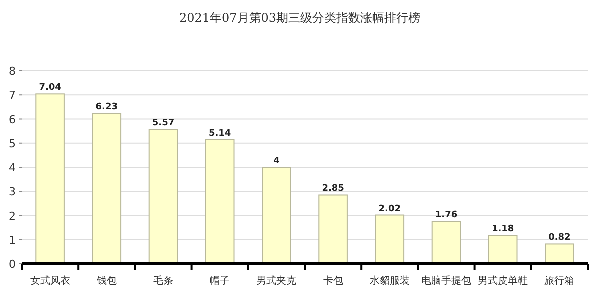 This screenshot has width=600, height=300. I want to click on x-tick-label: 钱包, so click(106, 281).